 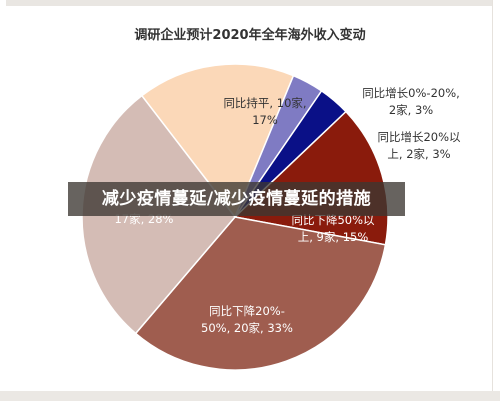 What do you see at coordinates (265, 103) in the screenshot?
I see `slice-label-line: 同比持平, 10家,` at bounding box center [265, 103].